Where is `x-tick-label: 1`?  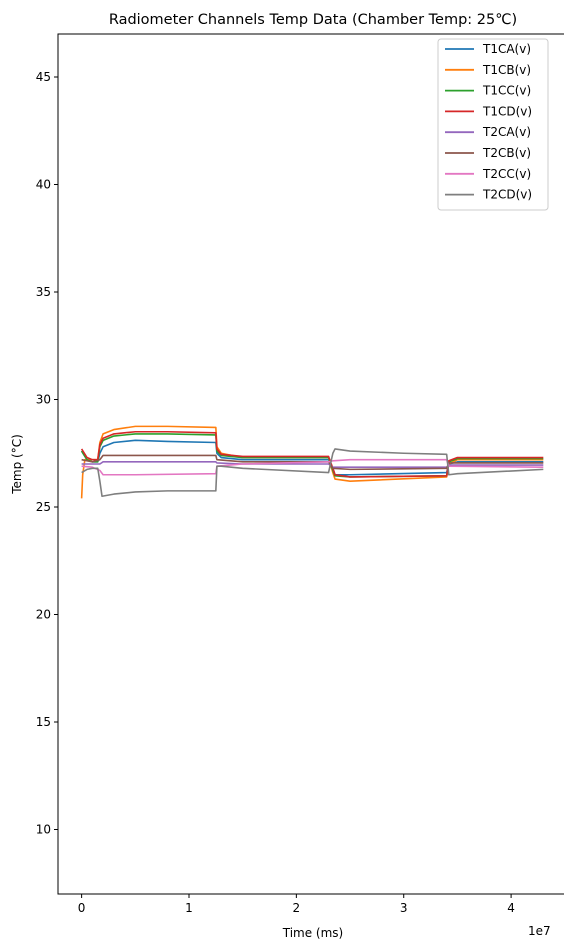
x-tick-label: 1 is located at coordinates (189, 908).